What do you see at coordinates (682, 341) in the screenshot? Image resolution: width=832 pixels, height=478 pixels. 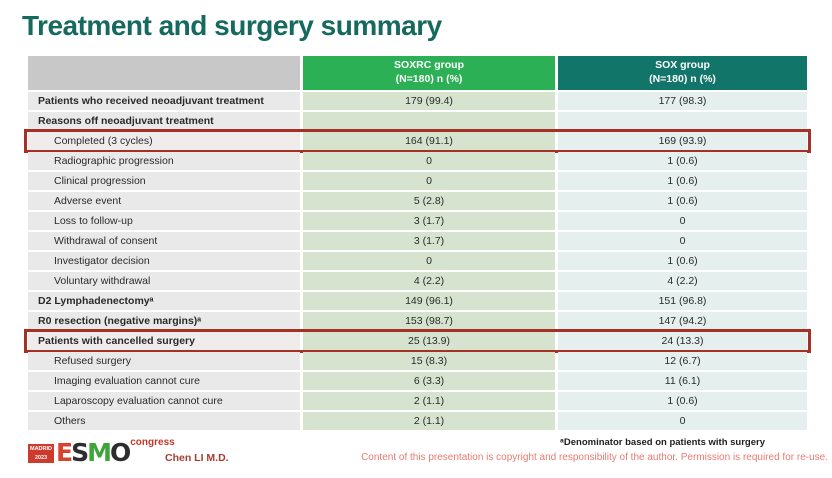 I see `sox-value: 24 (13.3)` at bounding box center [682, 341].